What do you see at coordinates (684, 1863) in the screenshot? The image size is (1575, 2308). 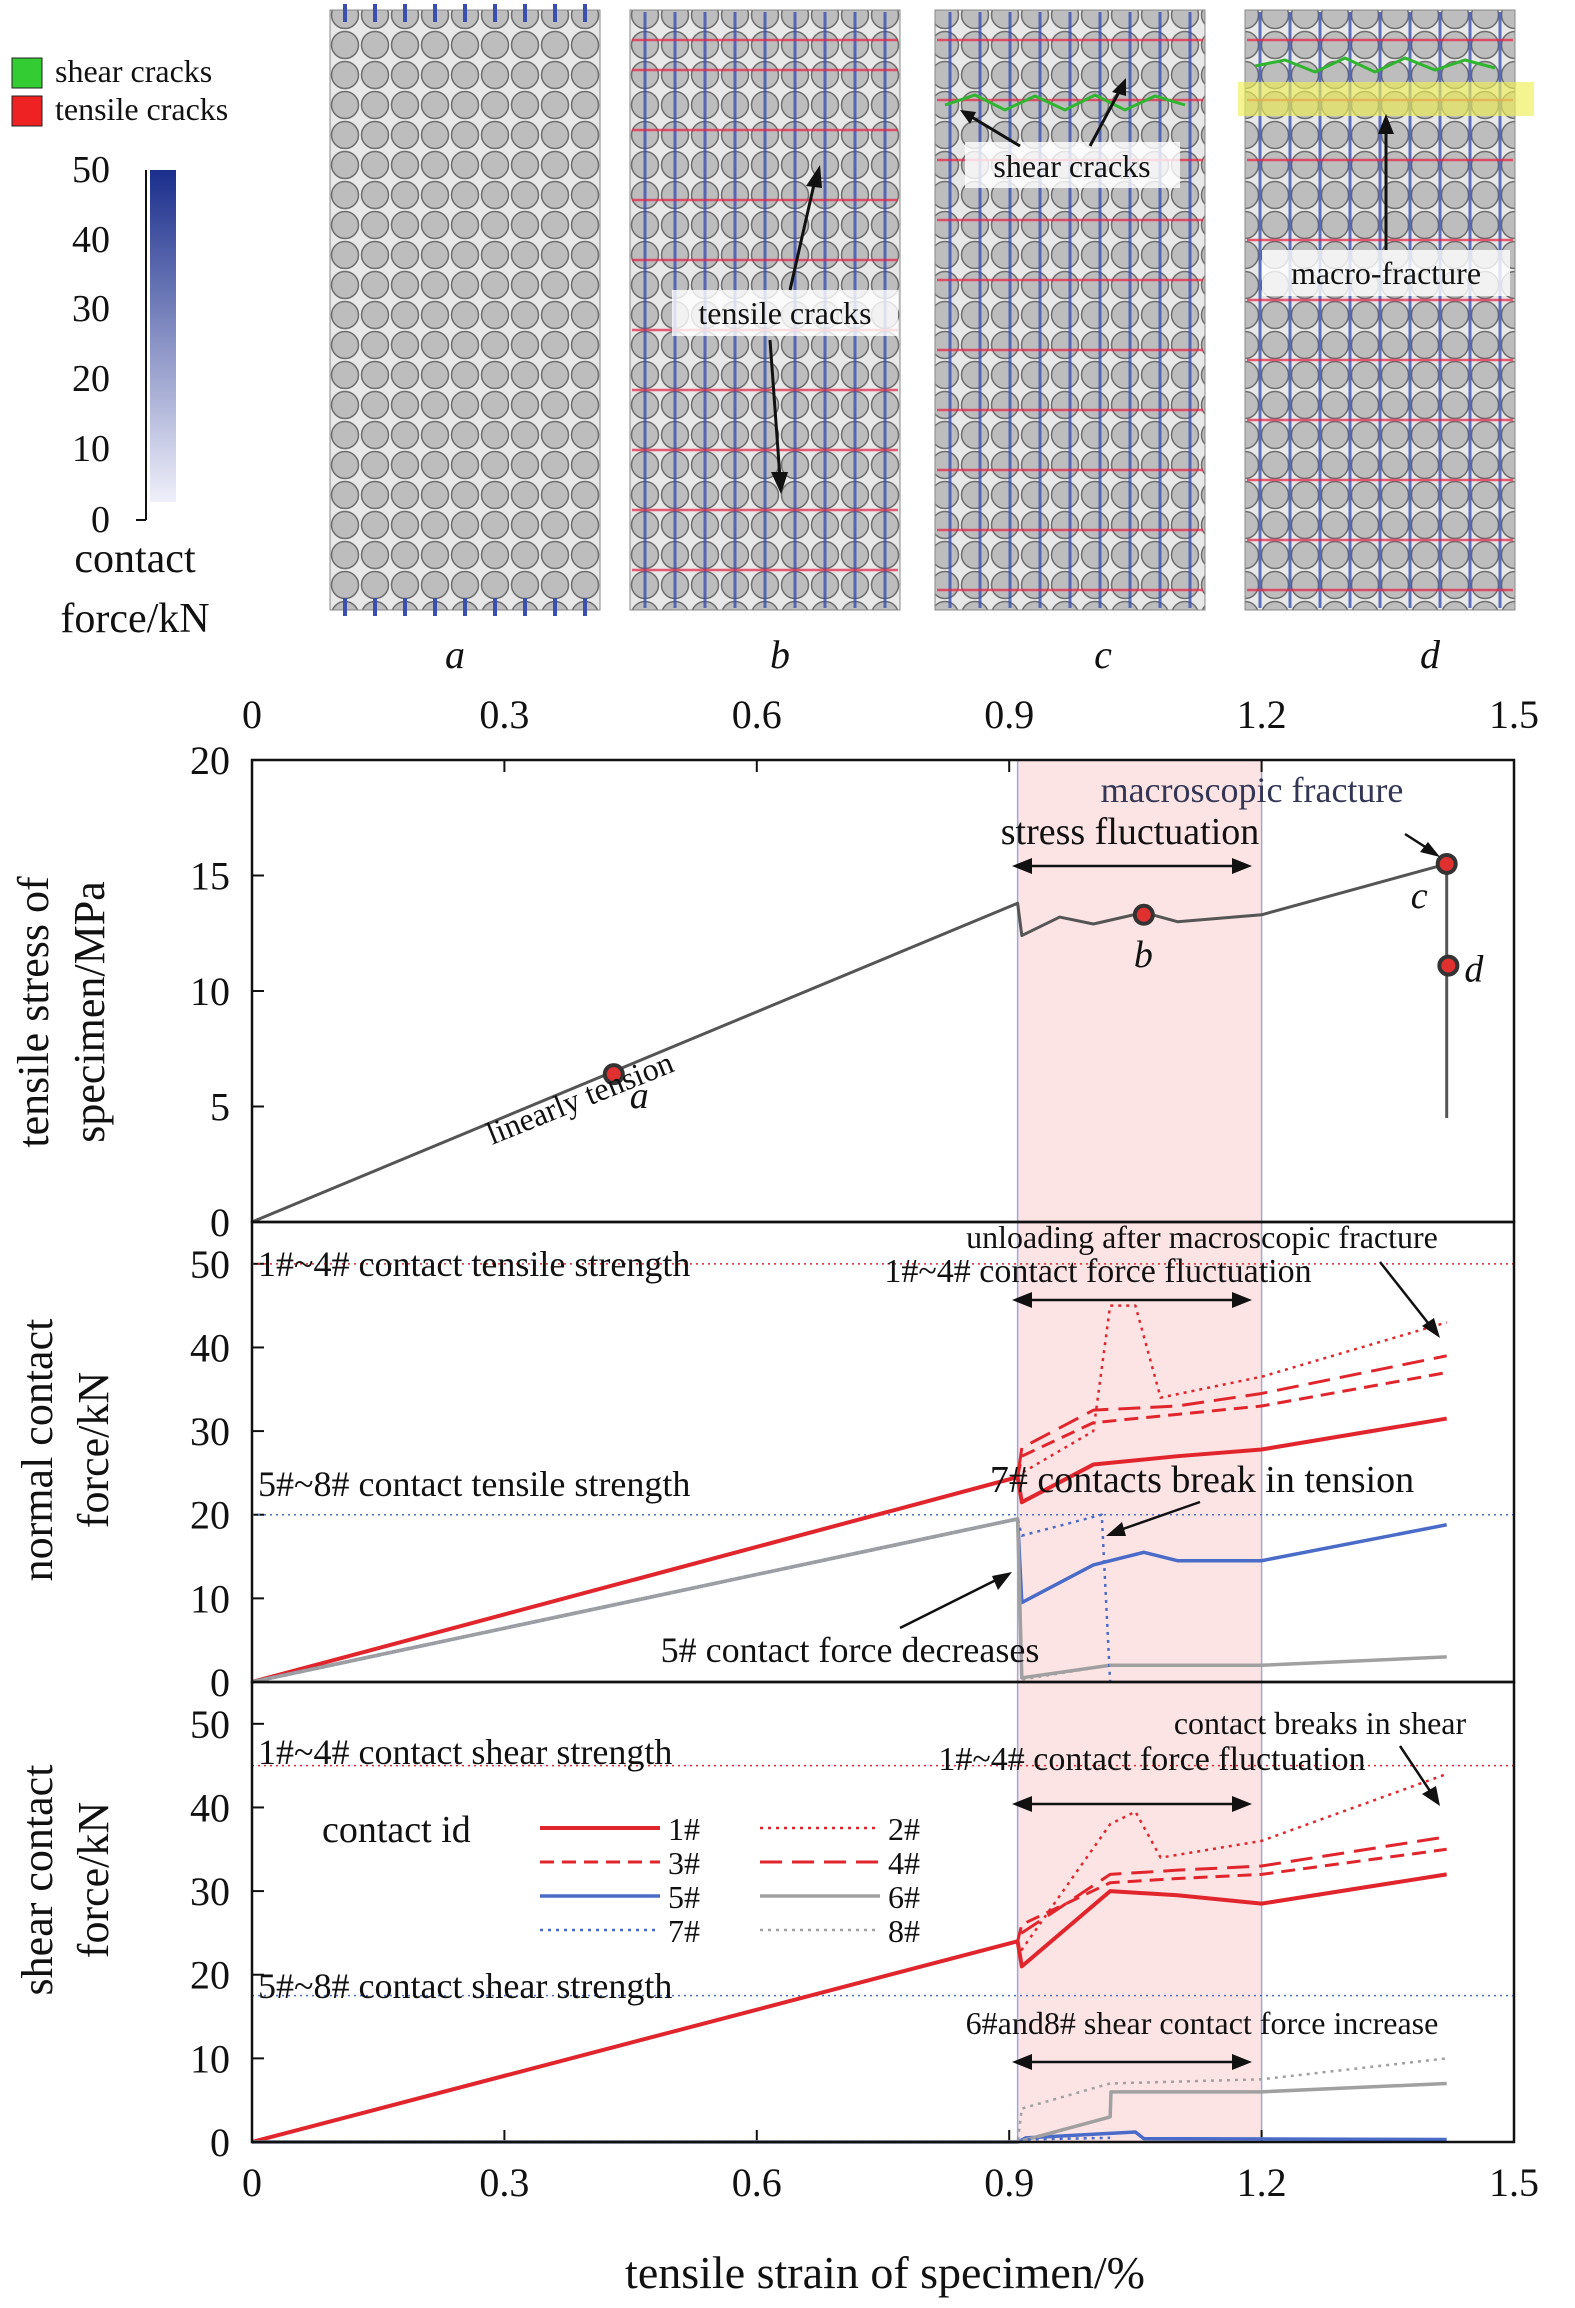 I see `legend-label: 3#` at bounding box center [684, 1863].